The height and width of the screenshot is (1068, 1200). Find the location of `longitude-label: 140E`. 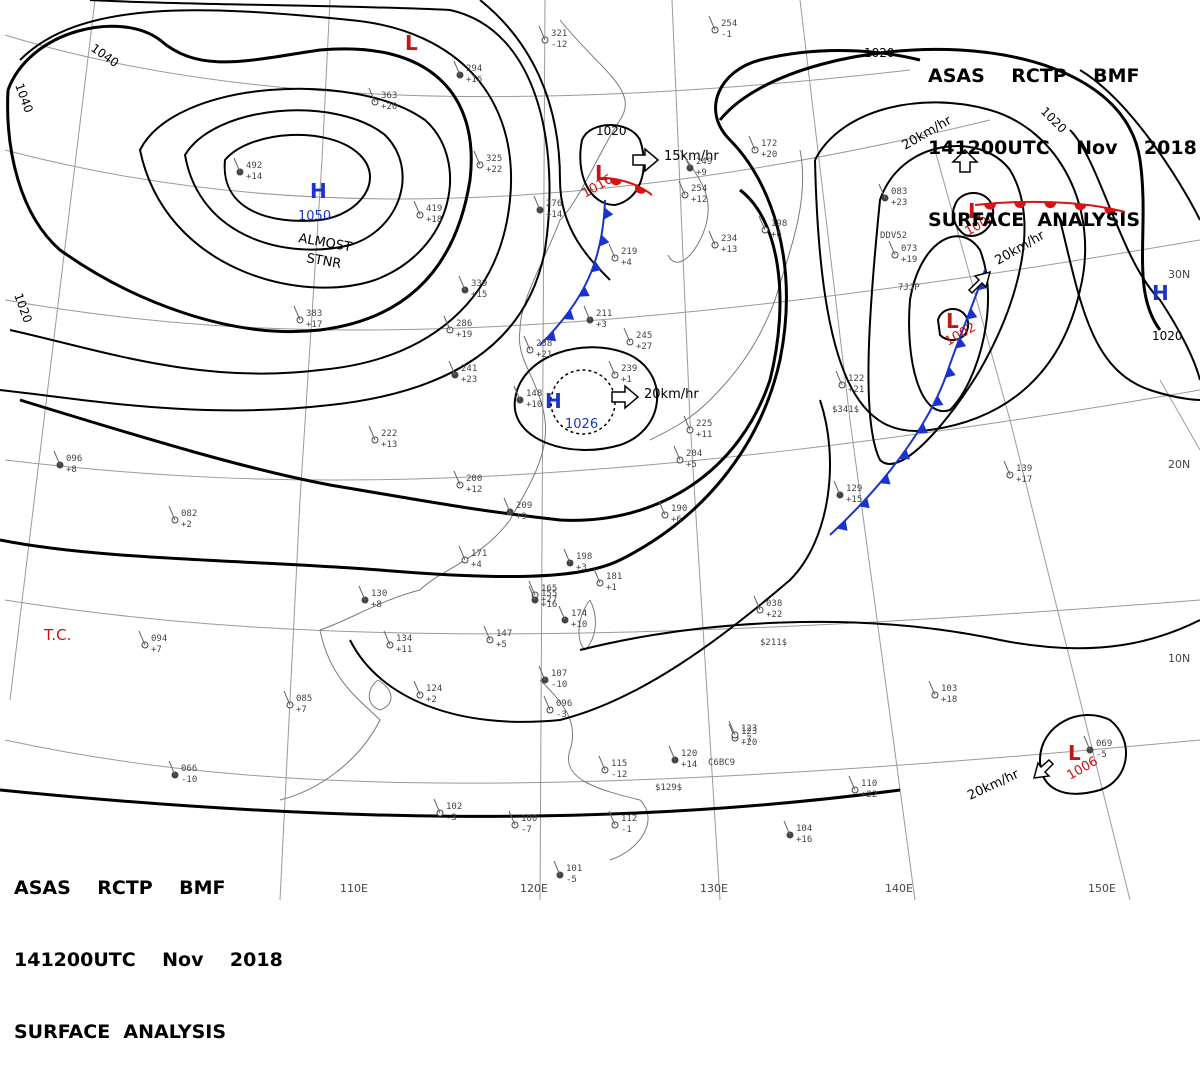

longitude-label: 140E is located at coordinates (899, 888).